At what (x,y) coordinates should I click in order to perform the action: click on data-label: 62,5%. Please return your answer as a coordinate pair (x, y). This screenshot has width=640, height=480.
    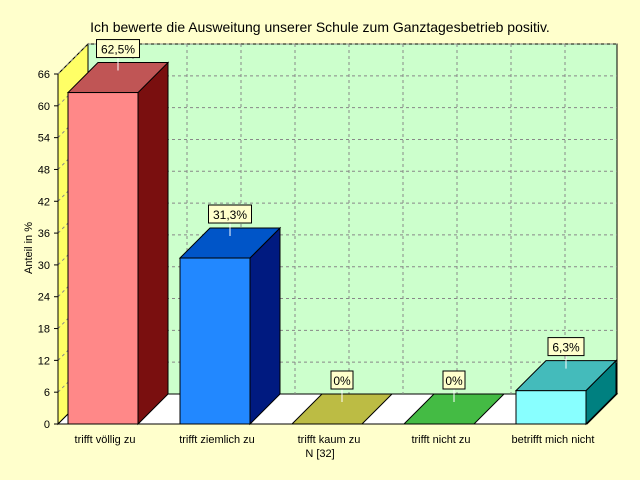
    Looking at the image, I should click on (118, 50).